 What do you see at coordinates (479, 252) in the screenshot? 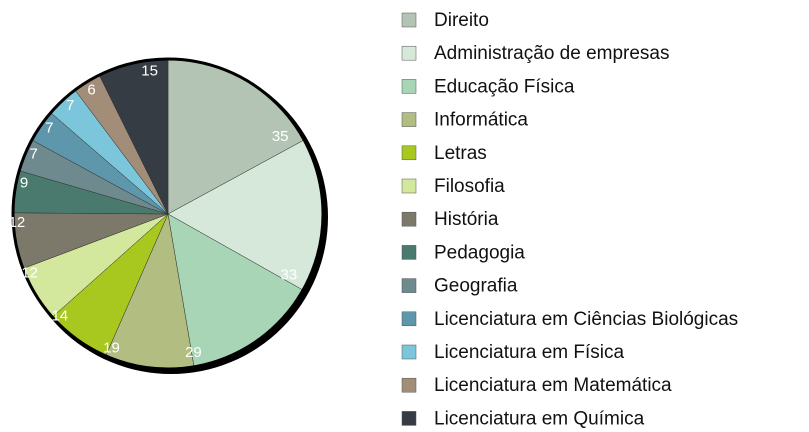
I see `legend-label: Pedagogia` at bounding box center [479, 252].